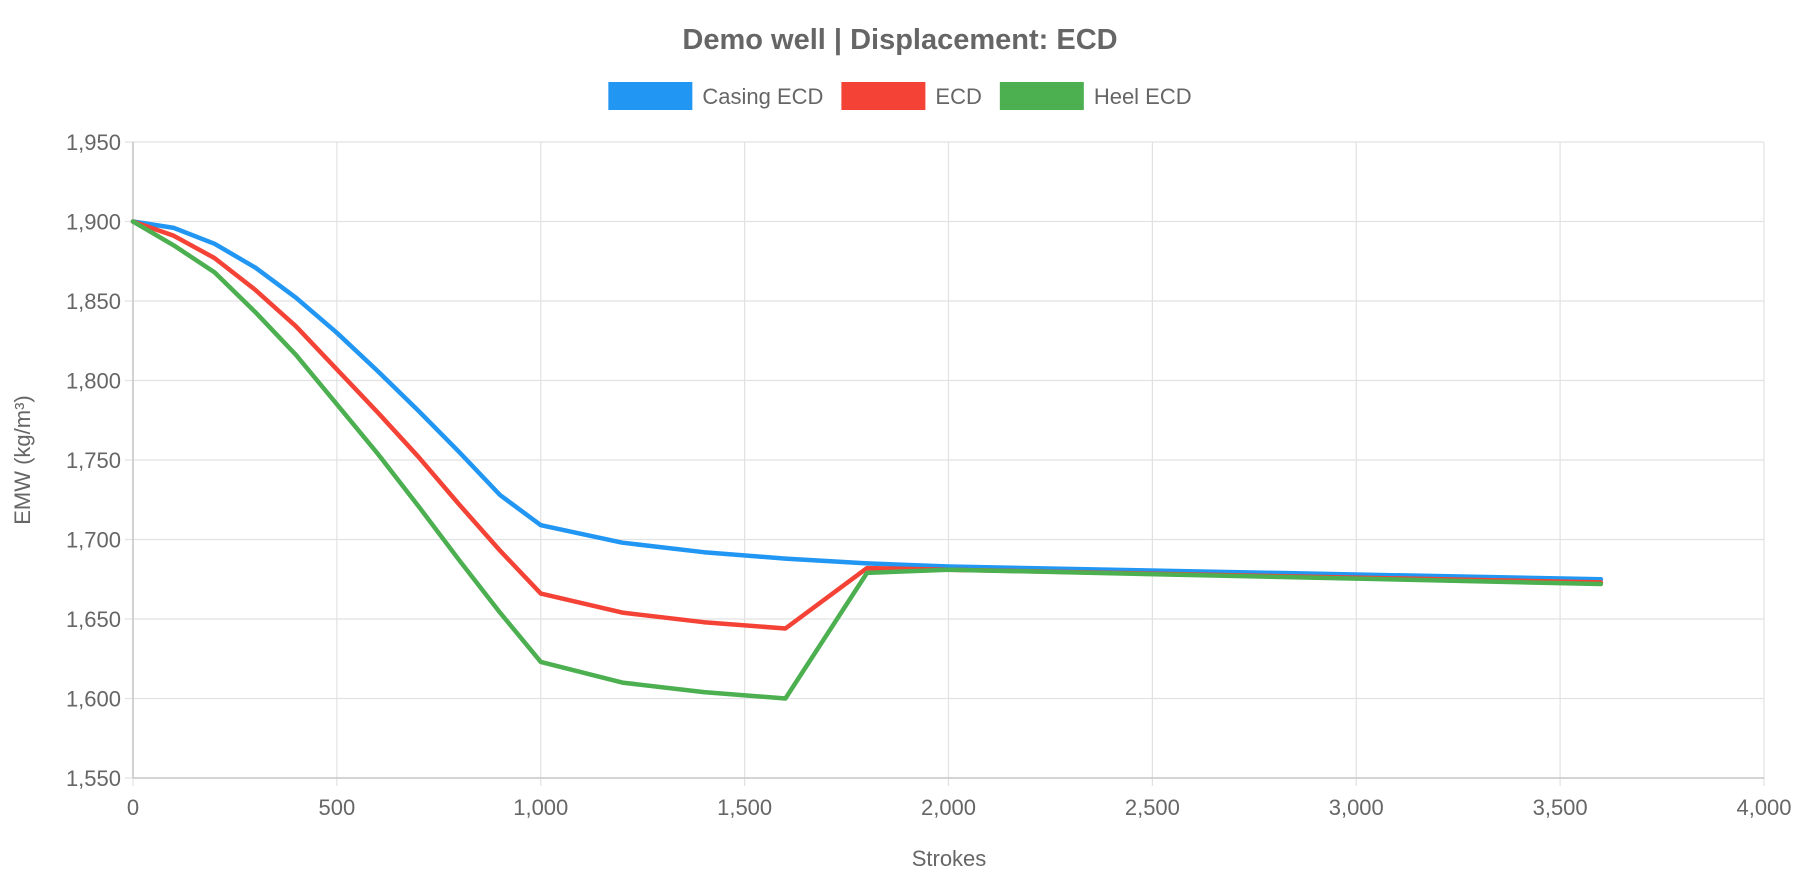 The image size is (1800, 885). What do you see at coordinates (93, 142) in the screenshot?
I see `y-tick-label: 1,950` at bounding box center [93, 142].